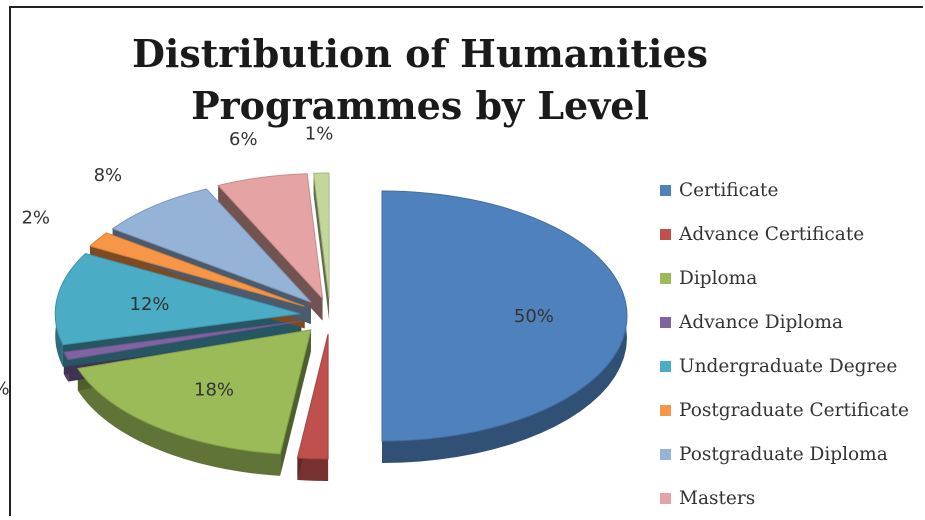  I want to click on pie-slice-advance-certificate, so click(312, 396).